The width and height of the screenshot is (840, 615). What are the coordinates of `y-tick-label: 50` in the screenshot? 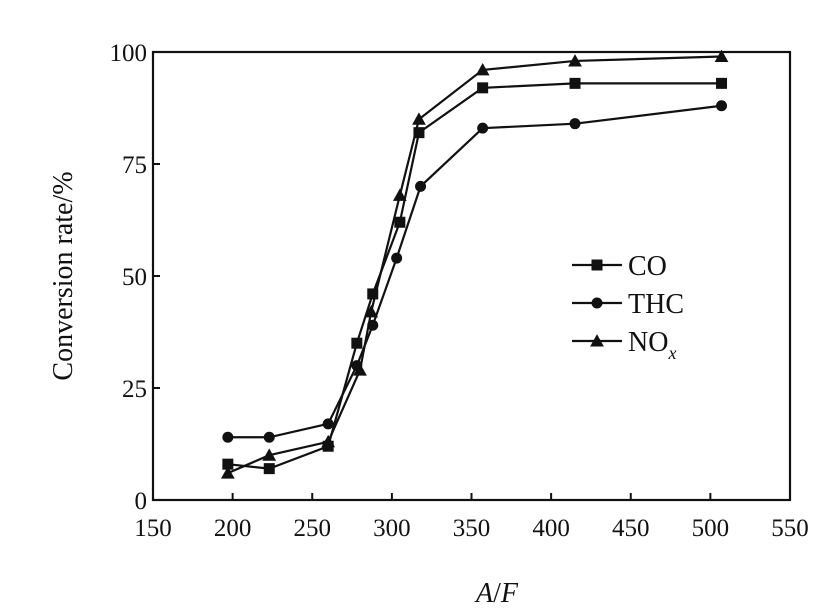 It's located at (134, 277).